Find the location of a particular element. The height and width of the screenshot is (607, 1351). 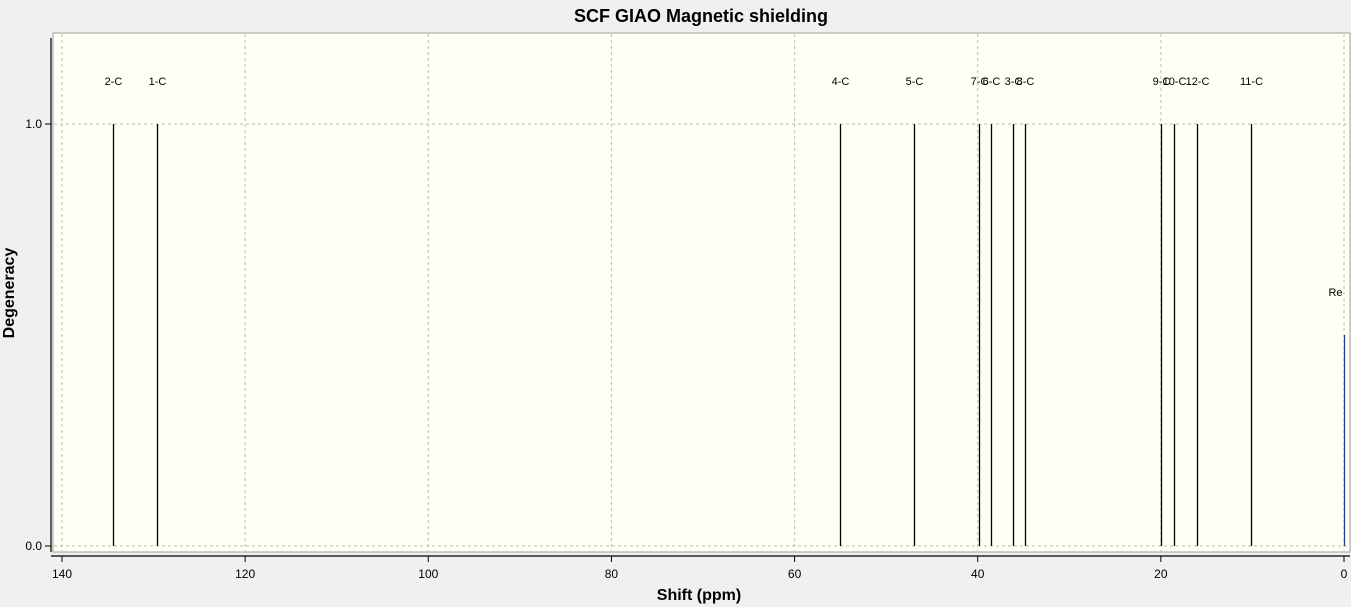

peak-label: Re is located at coordinates (1335, 293).